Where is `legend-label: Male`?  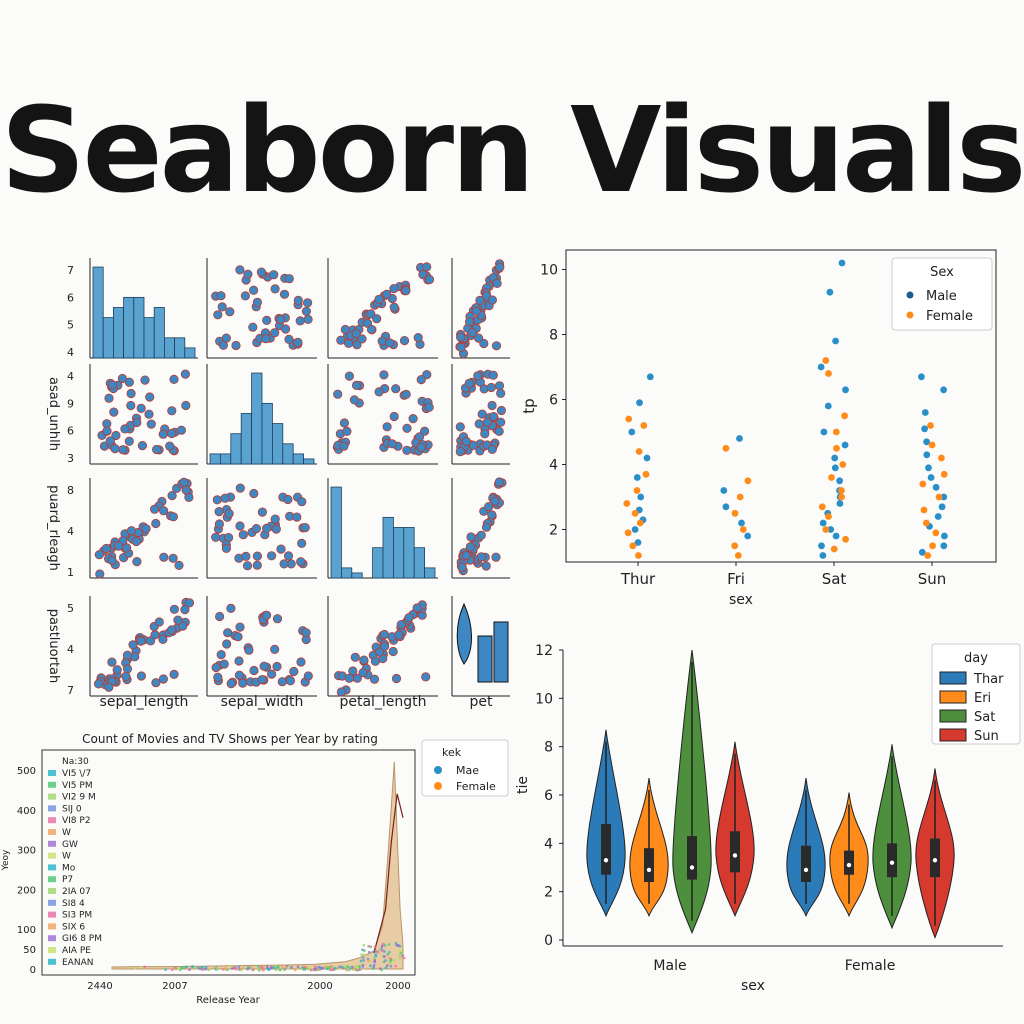
legend-label: Male is located at coordinates (941, 296).